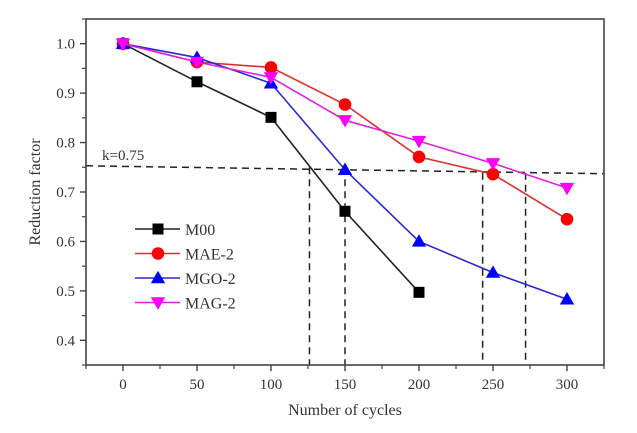 The height and width of the screenshot is (433, 637). Describe the element at coordinates (35, 192) in the screenshot. I see `y-axis-title: Reduction factor` at that location.